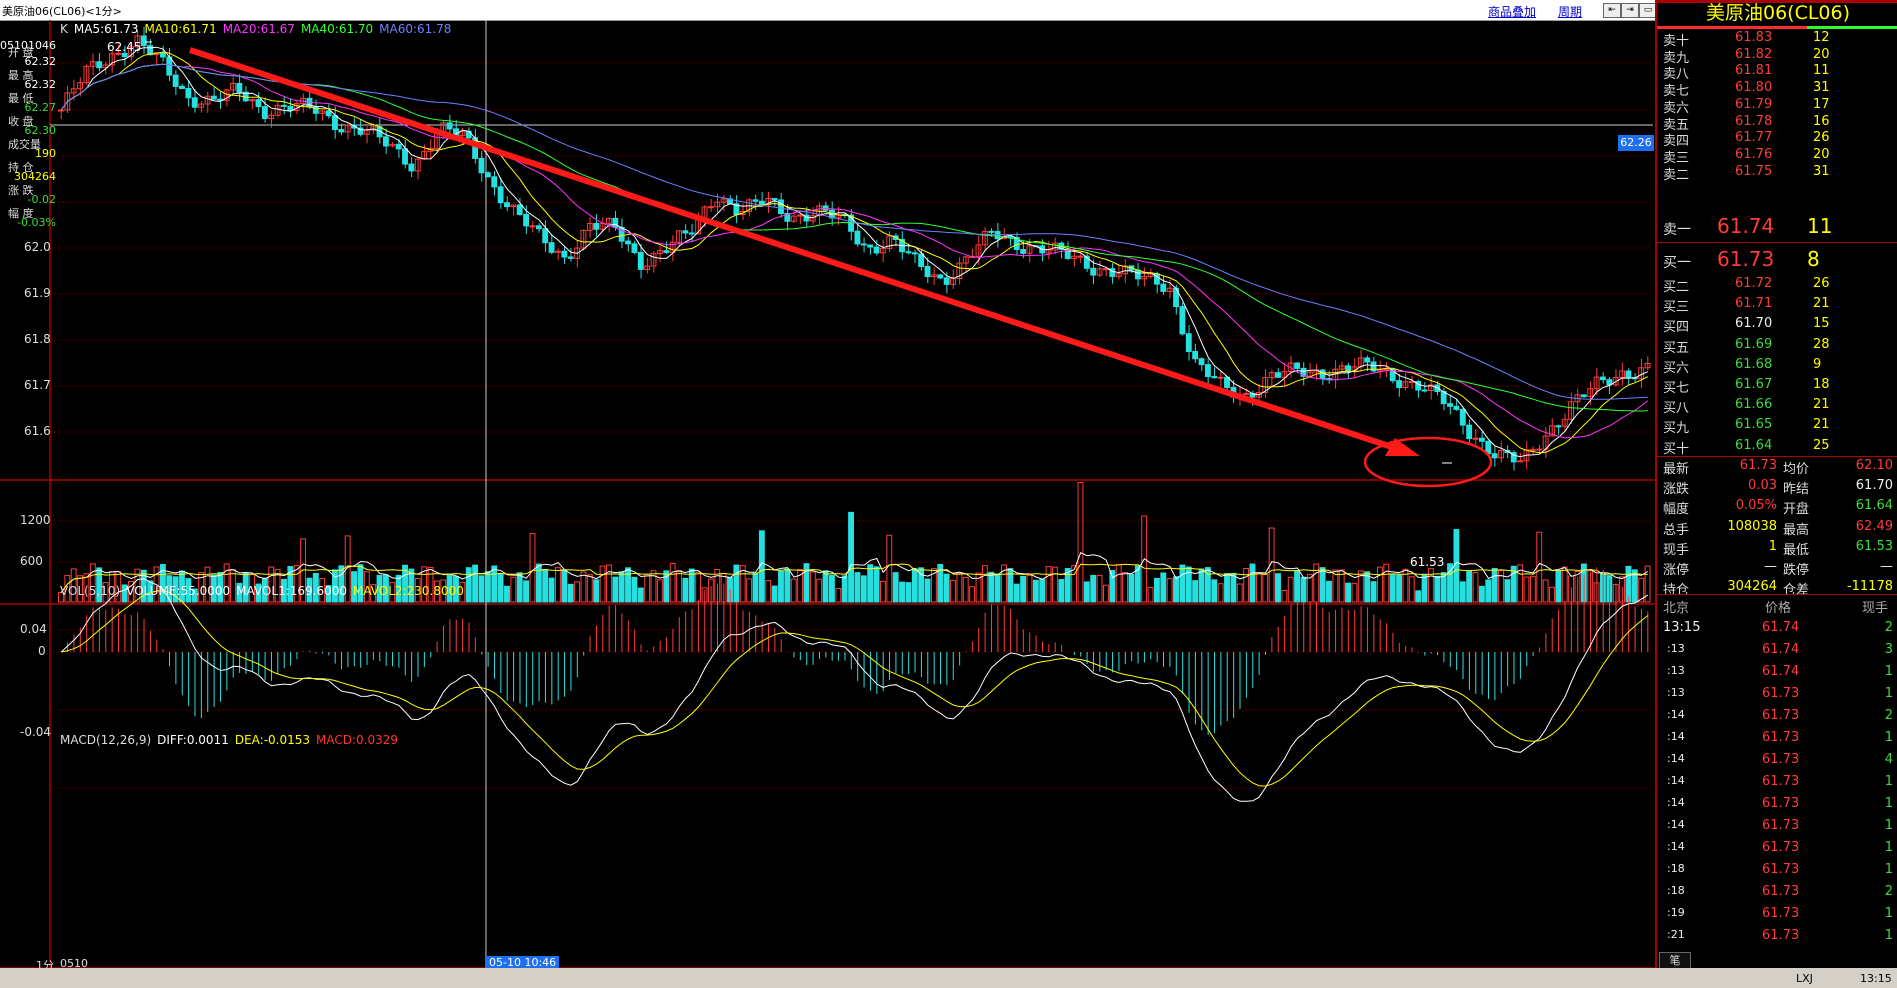  What do you see at coordinates (1869, 587) in the screenshot?
I see `stat-value: -11178` at bounding box center [1869, 587].